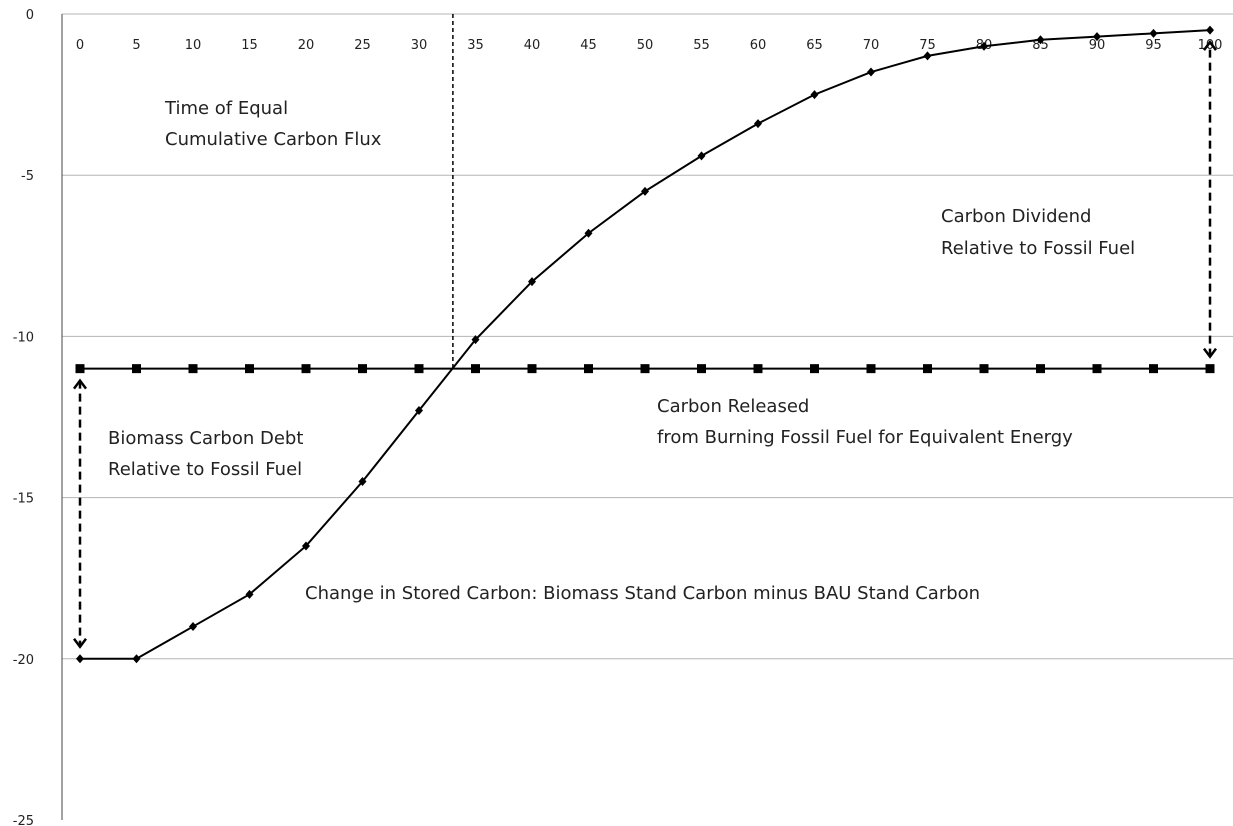 The height and width of the screenshot is (826, 1233). I want to click on equal-flux-label-line-1: Time of Equal, so click(226, 108).